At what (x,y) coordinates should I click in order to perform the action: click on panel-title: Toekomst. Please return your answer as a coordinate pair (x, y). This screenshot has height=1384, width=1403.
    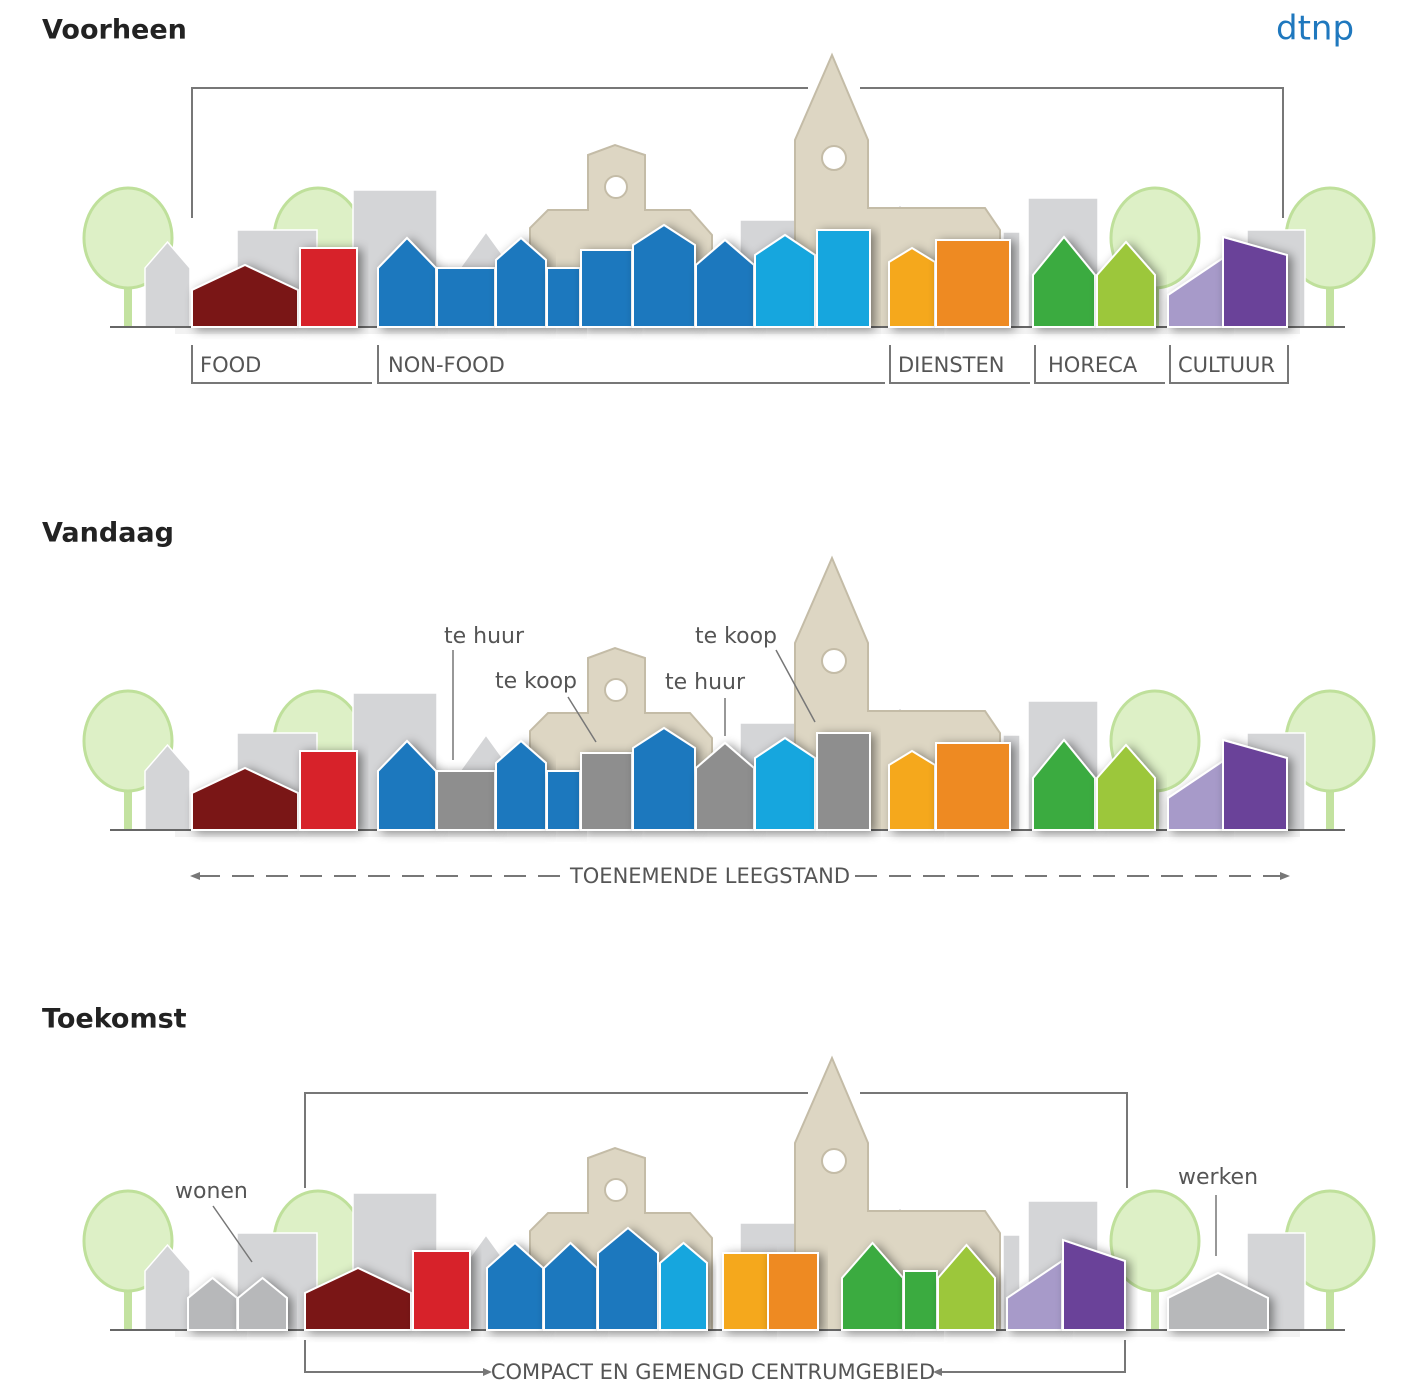
    Looking at the image, I should click on (114, 1019).